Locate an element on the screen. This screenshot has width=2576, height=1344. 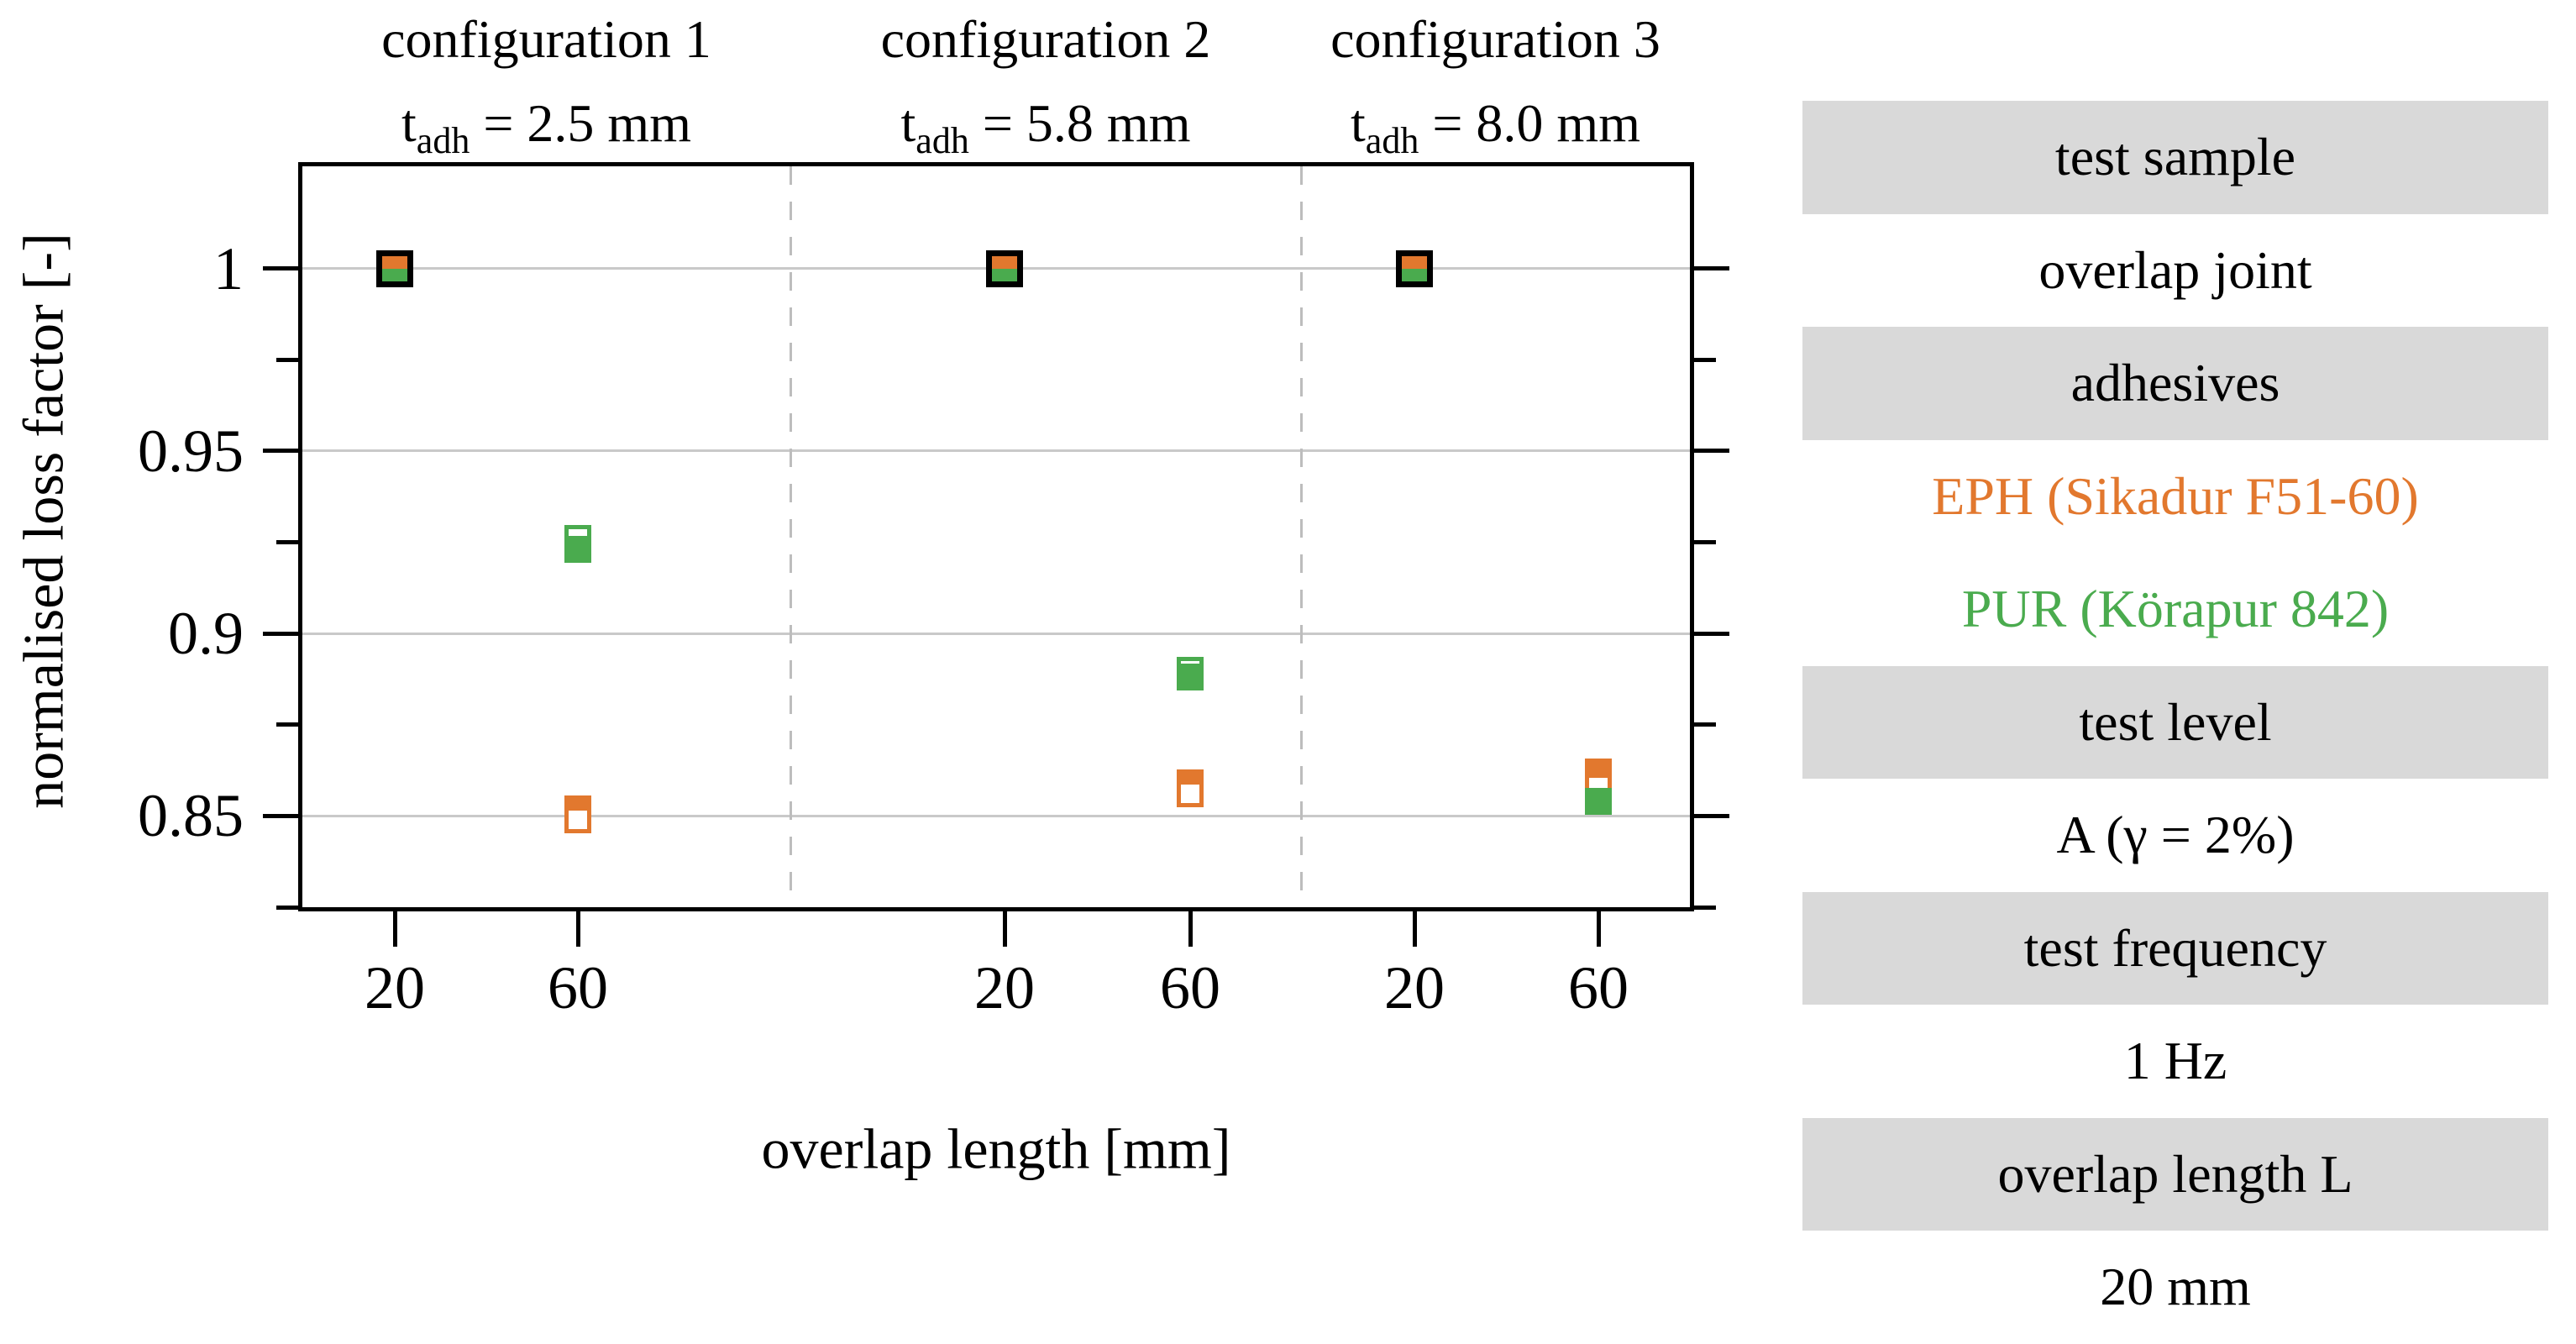
legend-table-row: PUR (Körapur 842) is located at coordinates (2175, 609).